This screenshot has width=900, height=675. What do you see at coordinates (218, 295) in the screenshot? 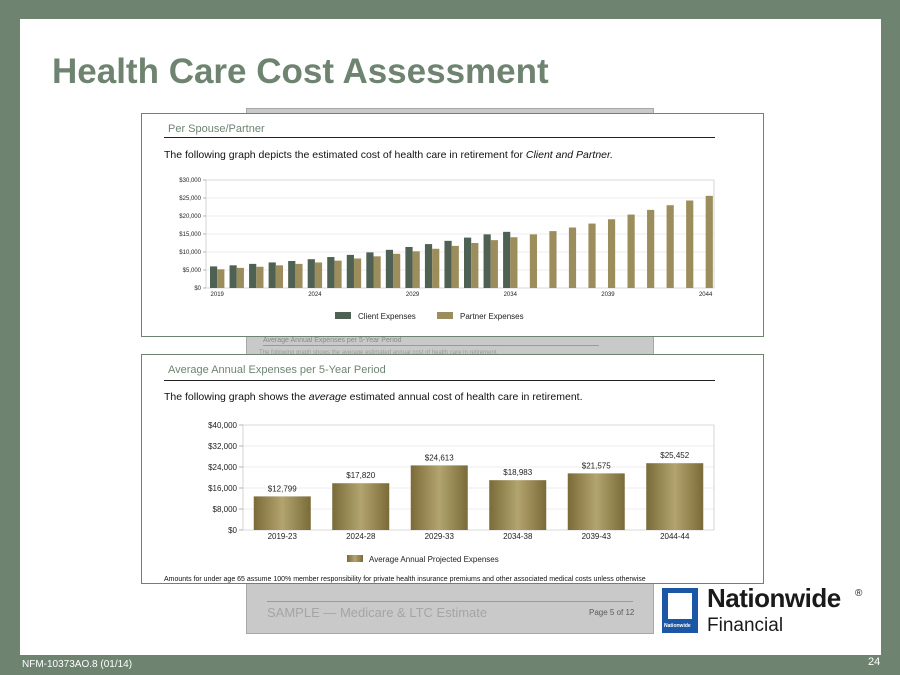
I see `chart1-x-tick-label: 2019` at bounding box center [218, 295].